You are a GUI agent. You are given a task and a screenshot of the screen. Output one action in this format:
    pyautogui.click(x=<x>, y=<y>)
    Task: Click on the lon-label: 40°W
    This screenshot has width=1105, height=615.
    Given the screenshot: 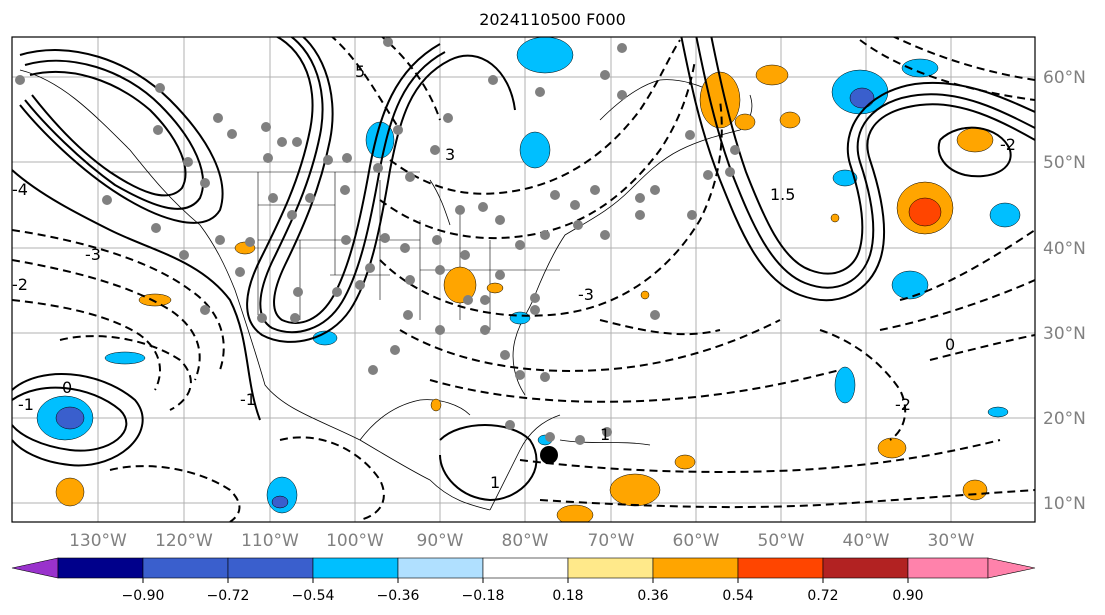 What is the action you would take?
    pyautogui.click(x=866, y=541)
    